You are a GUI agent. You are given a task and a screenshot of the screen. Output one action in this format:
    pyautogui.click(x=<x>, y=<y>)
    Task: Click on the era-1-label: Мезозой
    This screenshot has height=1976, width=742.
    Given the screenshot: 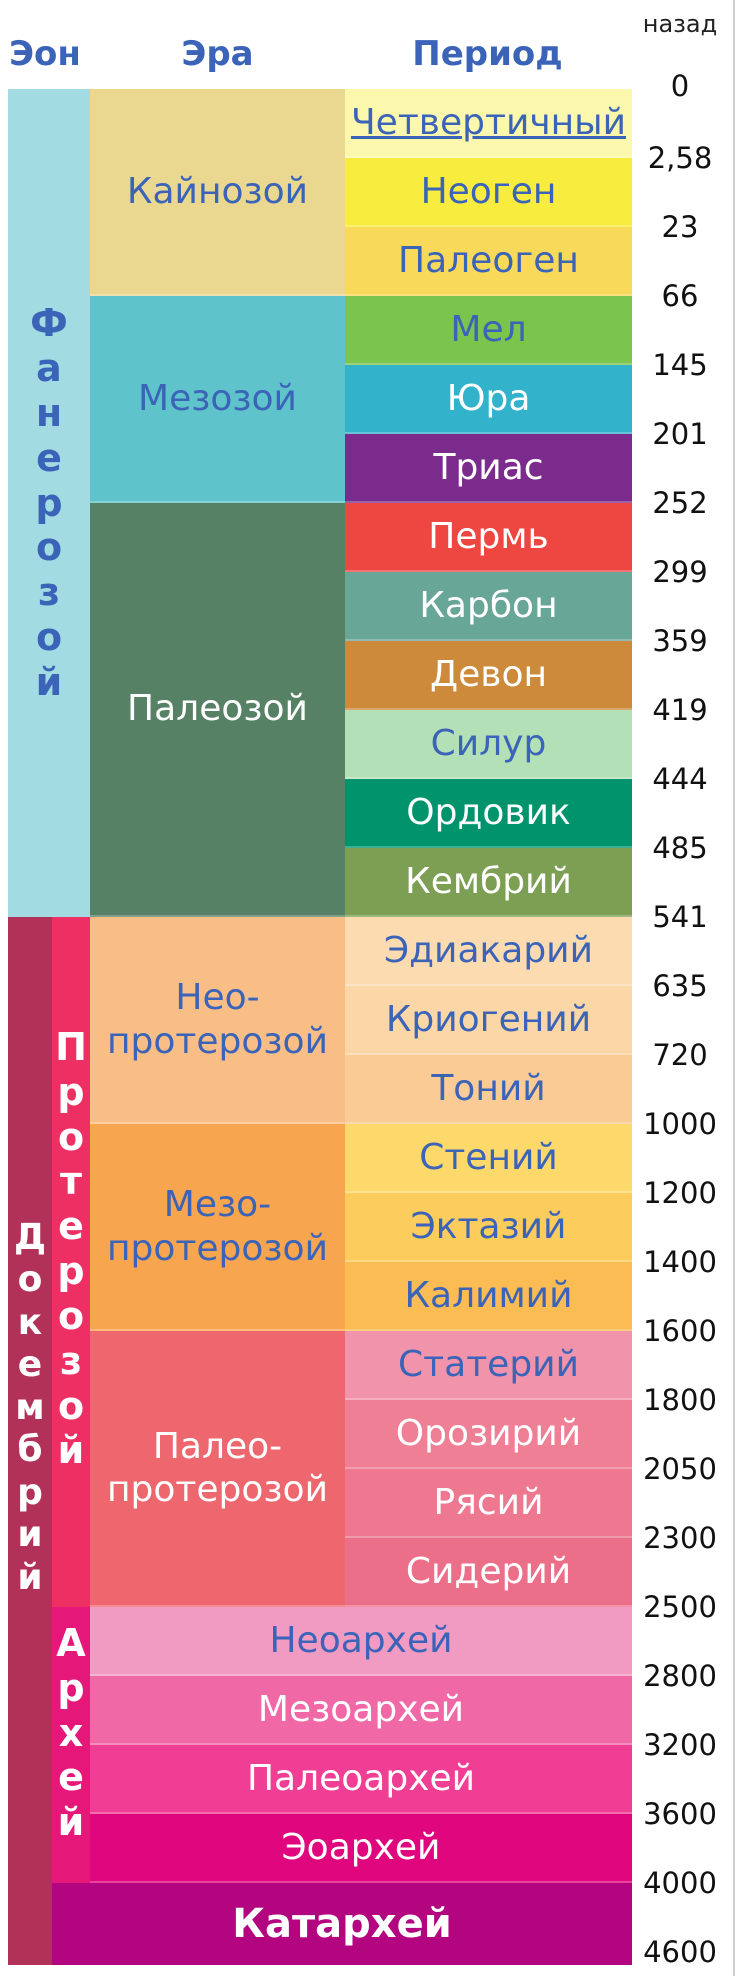 What is the action you would take?
    pyautogui.click(x=217, y=398)
    